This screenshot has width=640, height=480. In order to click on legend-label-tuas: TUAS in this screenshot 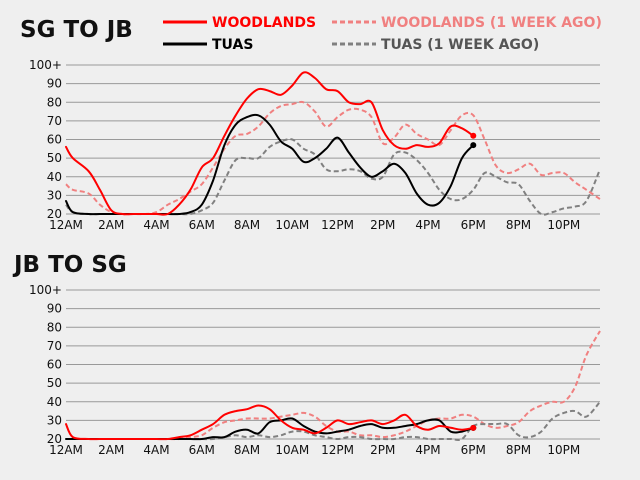, I will do `click(232, 45)`.